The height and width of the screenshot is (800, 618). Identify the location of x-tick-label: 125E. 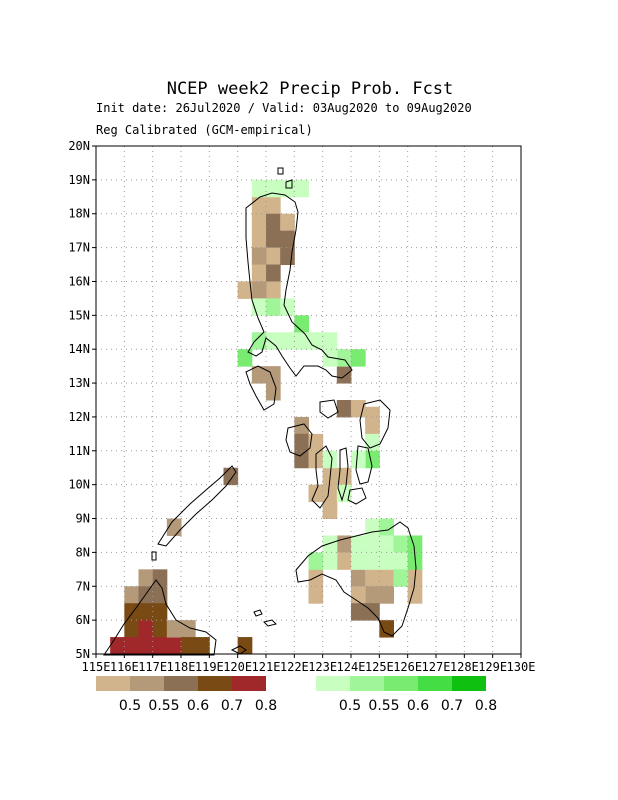
(379, 667).